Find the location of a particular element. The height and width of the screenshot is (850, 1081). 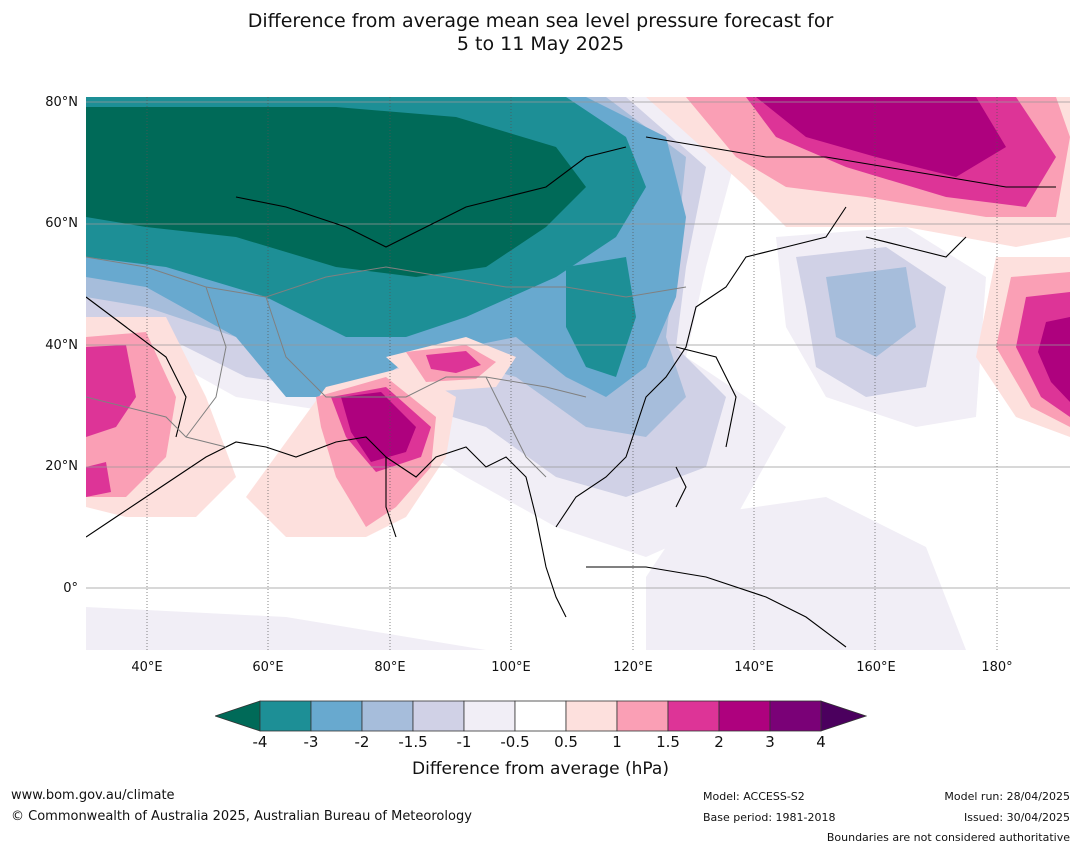

lat-label-80n: 80°N is located at coordinates (61, 102).